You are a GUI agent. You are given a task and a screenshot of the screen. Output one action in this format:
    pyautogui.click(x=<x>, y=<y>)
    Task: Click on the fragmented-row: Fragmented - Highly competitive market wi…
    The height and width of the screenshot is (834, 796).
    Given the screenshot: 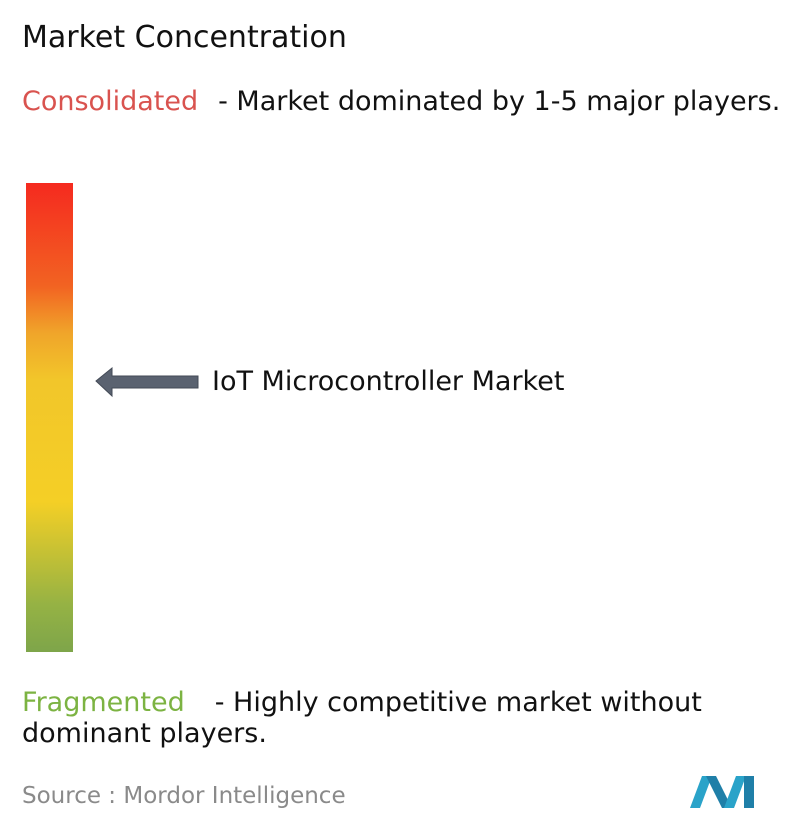 What is the action you would take?
    pyautogui.click(x=407, y=718)
    